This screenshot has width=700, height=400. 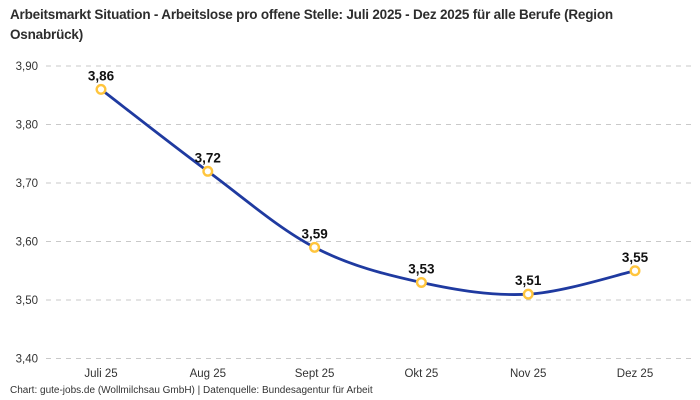 I want to click on x-axis-tick-label: Juli 25, so click(x=100, y=374).